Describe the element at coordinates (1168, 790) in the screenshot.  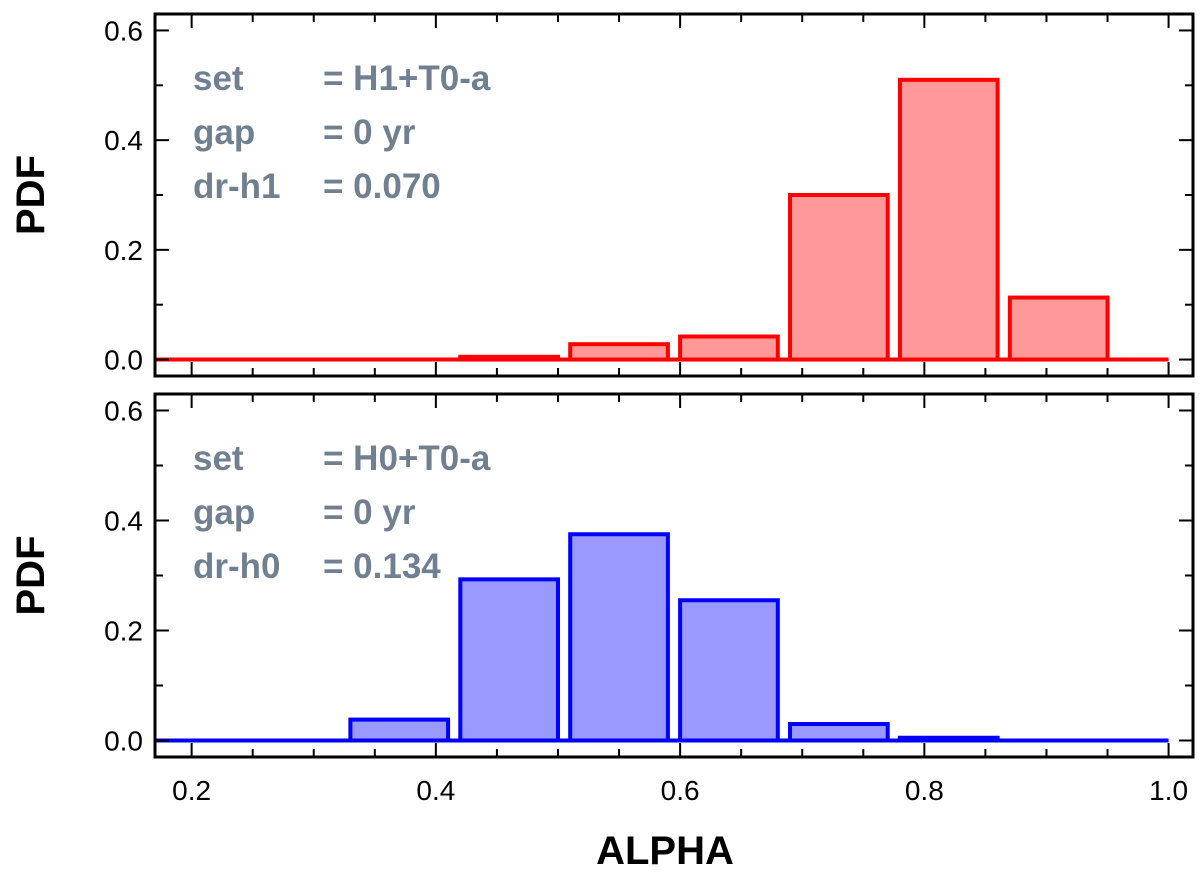
I see `x-tick-label: 1.0` at that location.